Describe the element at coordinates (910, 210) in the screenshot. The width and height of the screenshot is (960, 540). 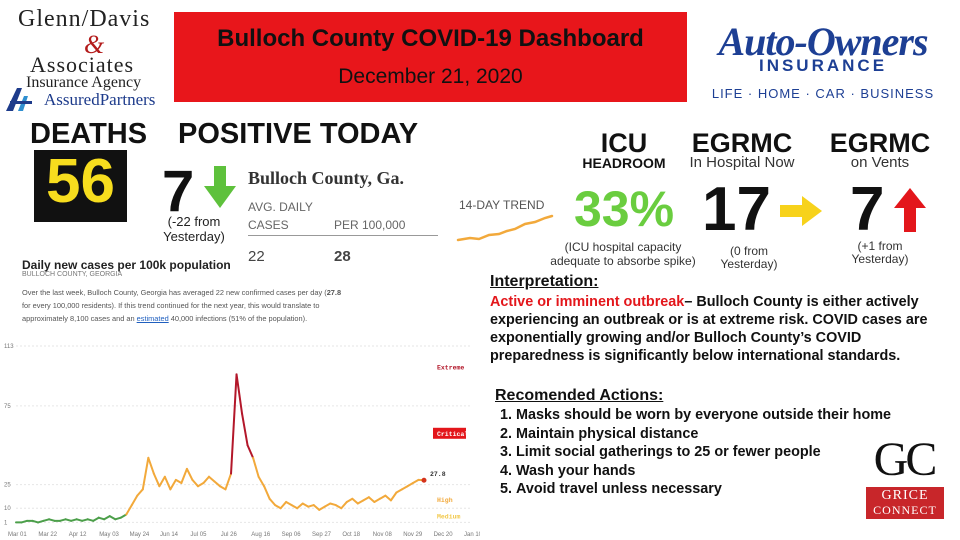
I see `arrow-up-icon` at that location.